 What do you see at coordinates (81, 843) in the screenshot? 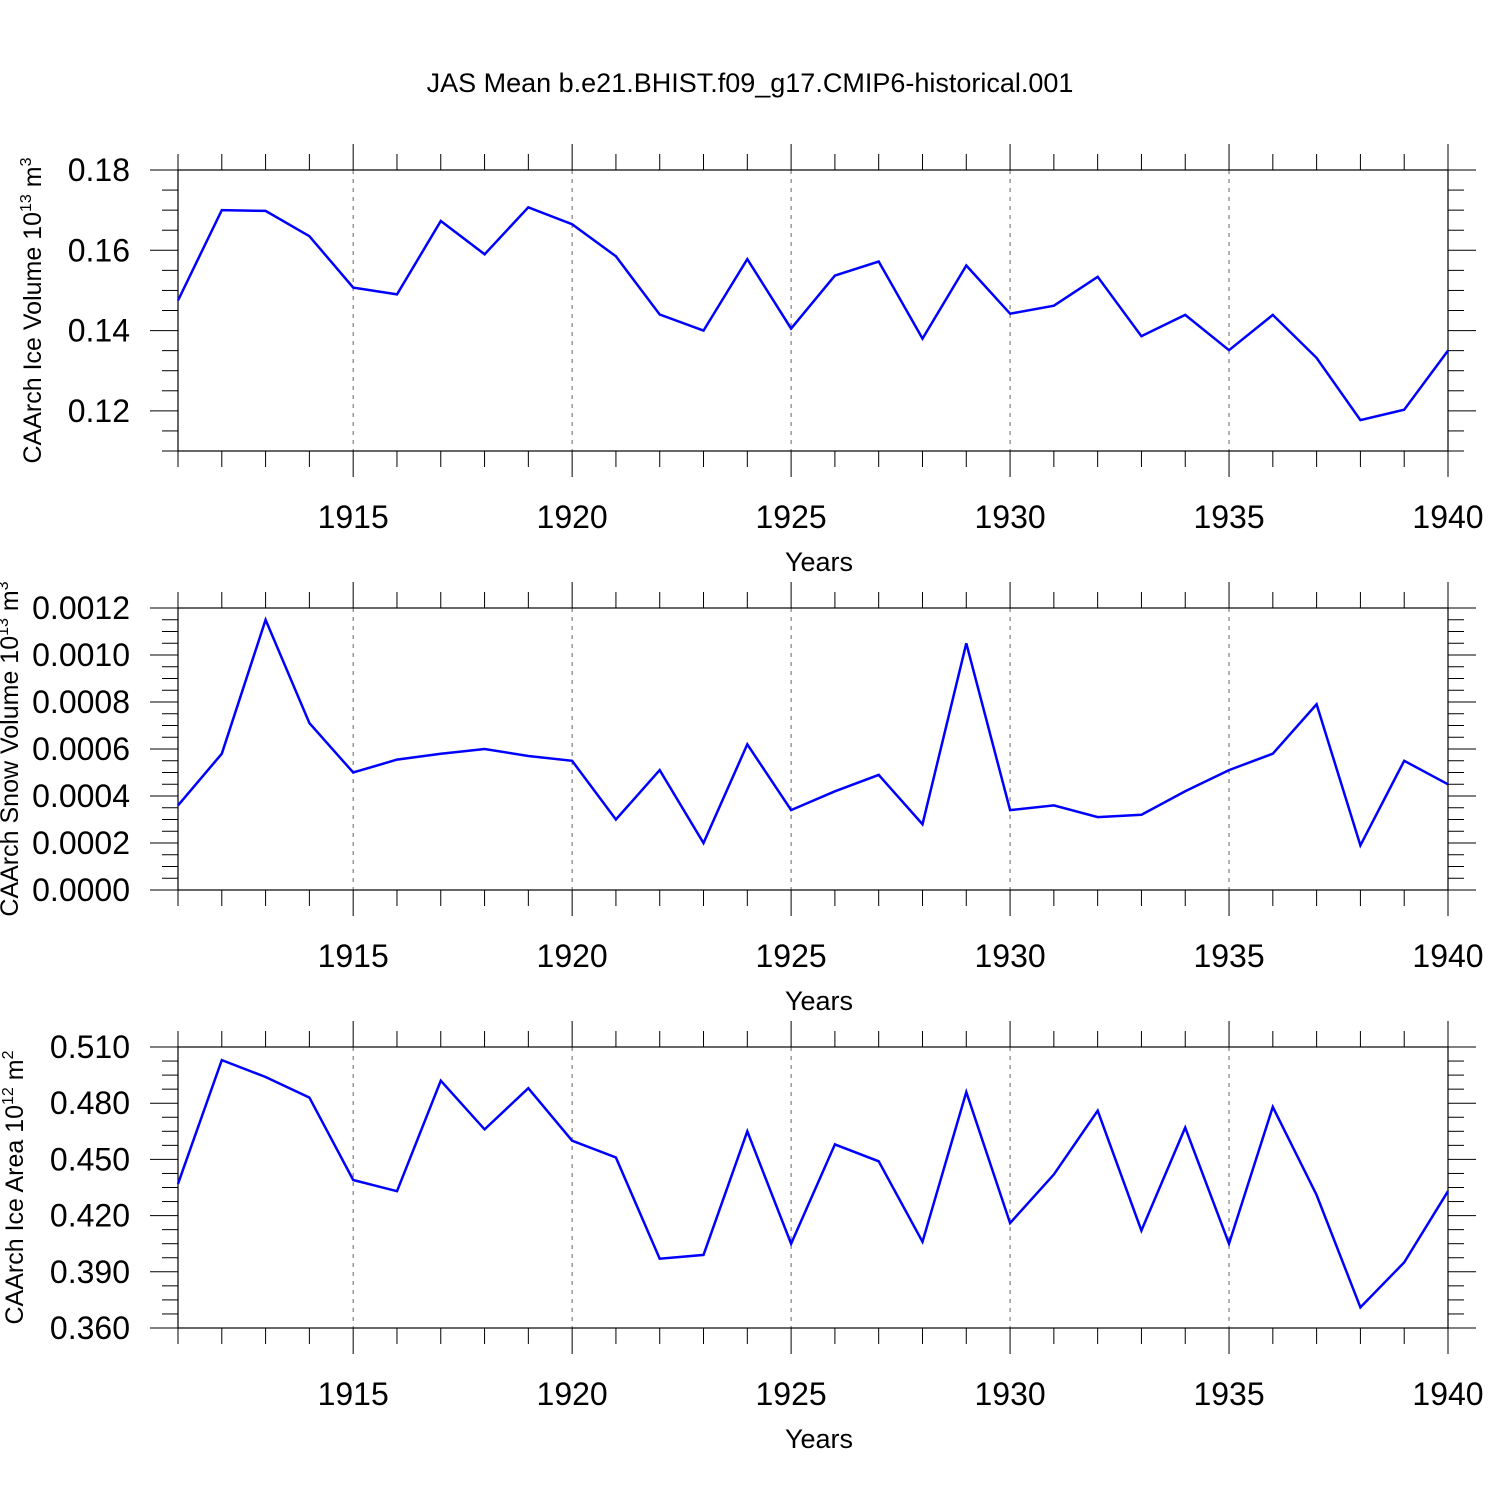
I see `y-tick-label: 0.0002` at bounding box center [81, 843].